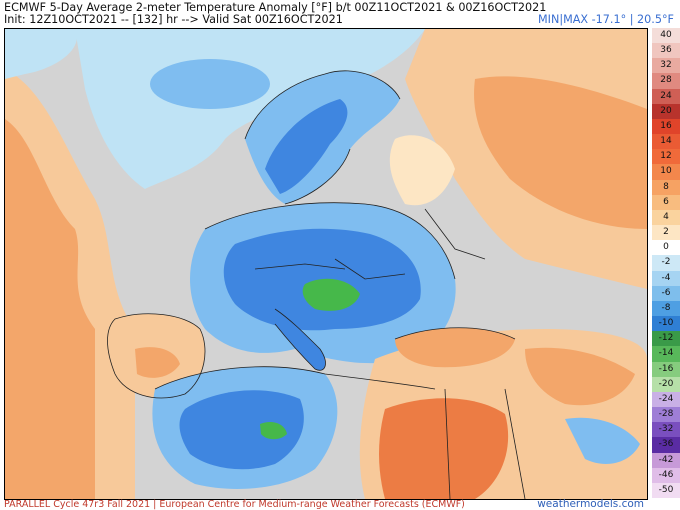 The height and width of the screenshot is (510, 680). Describe the element at coordinates (666, 445) in the screenshot. I see `colorbar-cell: -36` at that location.